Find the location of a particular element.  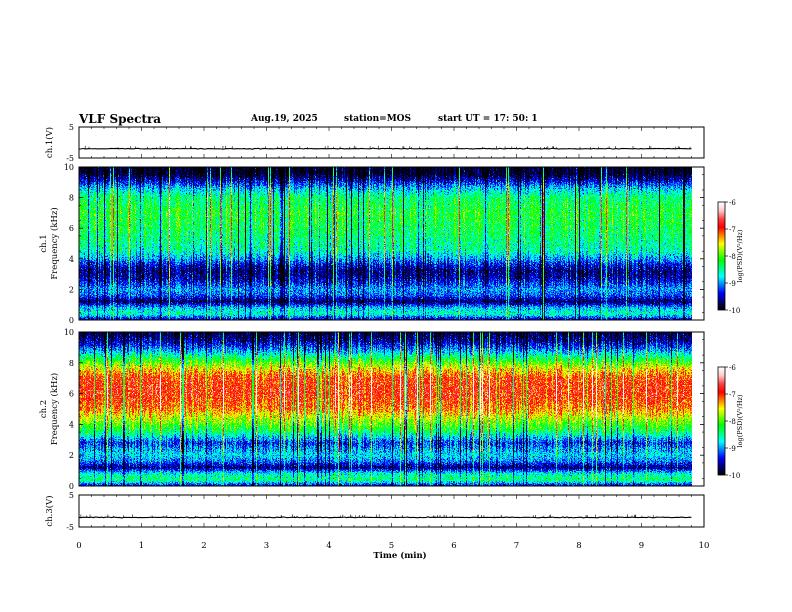

ch1-spectrogram-y-label: ch.1 is located at coordinates (44, 243).